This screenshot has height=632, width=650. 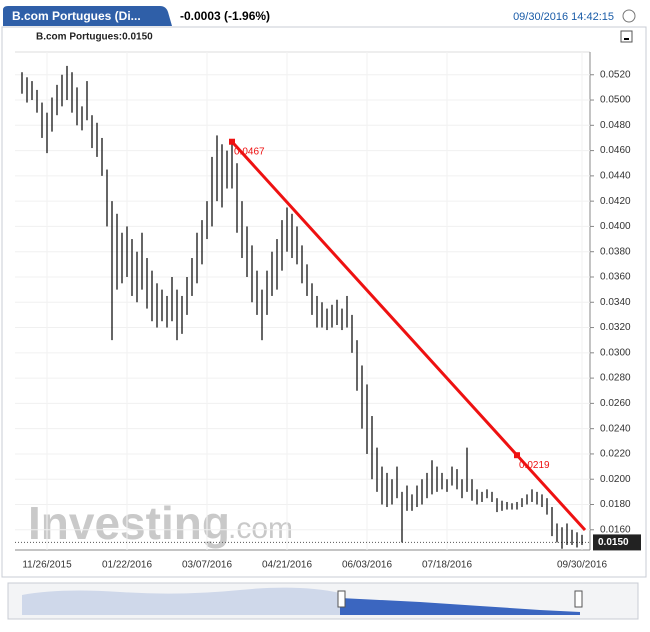 What do you see at coordinates (225, 16) in the screenshot?
I see `change: -0.0003 (-1.96%)` at bounding box center [225, 16].